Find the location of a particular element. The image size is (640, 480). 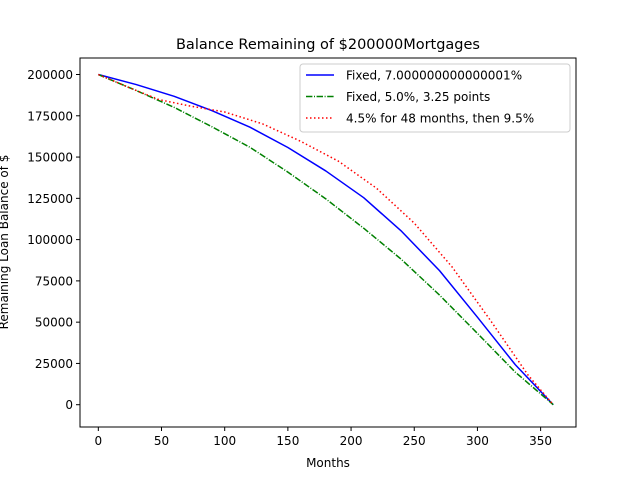

x-tick-label: 350 is located at coordinates (540, 441).